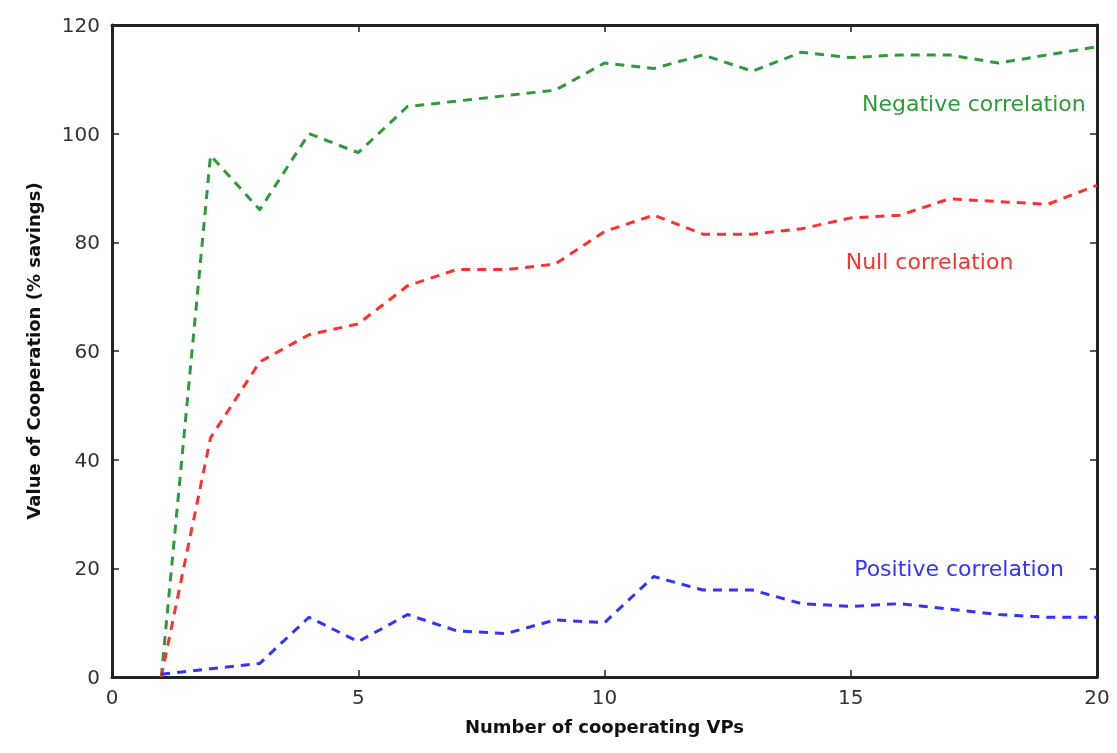 The image size is (1117, 753). What do you see at coordinates (87, 568) in the screenshot?
I see `y-tick-label: 20` at bounding box center [87, 568].